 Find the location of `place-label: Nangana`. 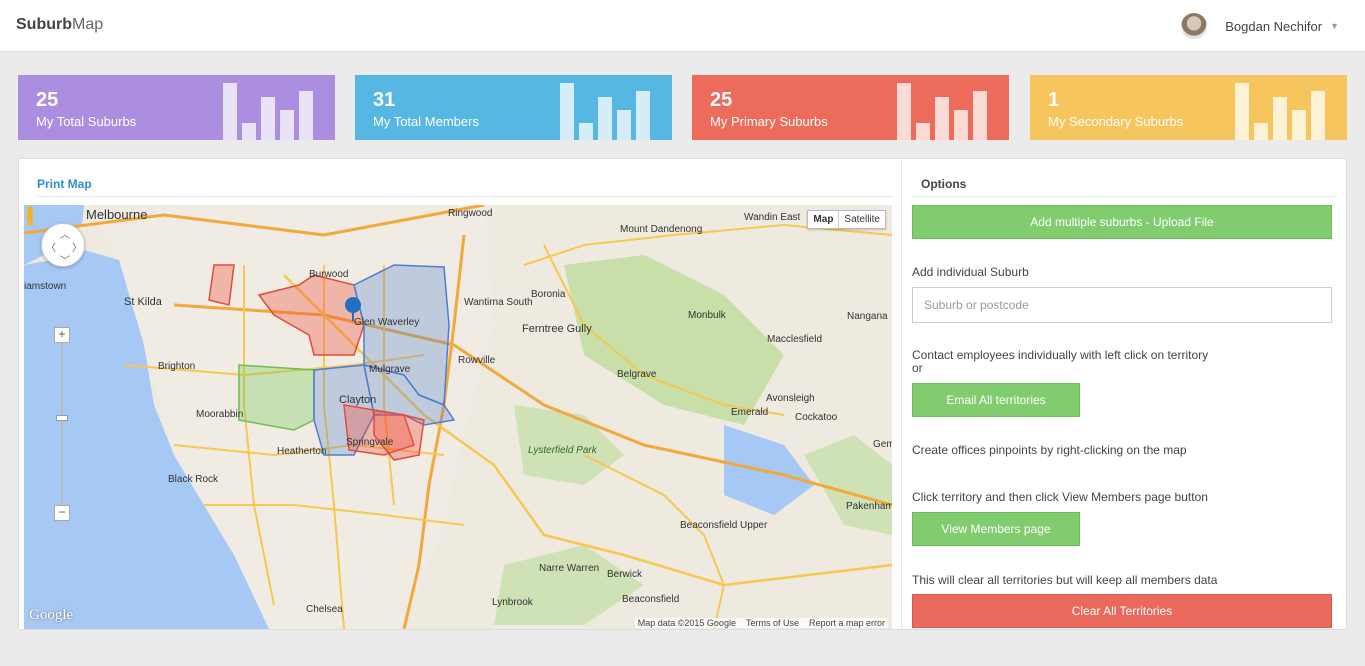

place-label: Nangana is located at coordinates (867, 316).